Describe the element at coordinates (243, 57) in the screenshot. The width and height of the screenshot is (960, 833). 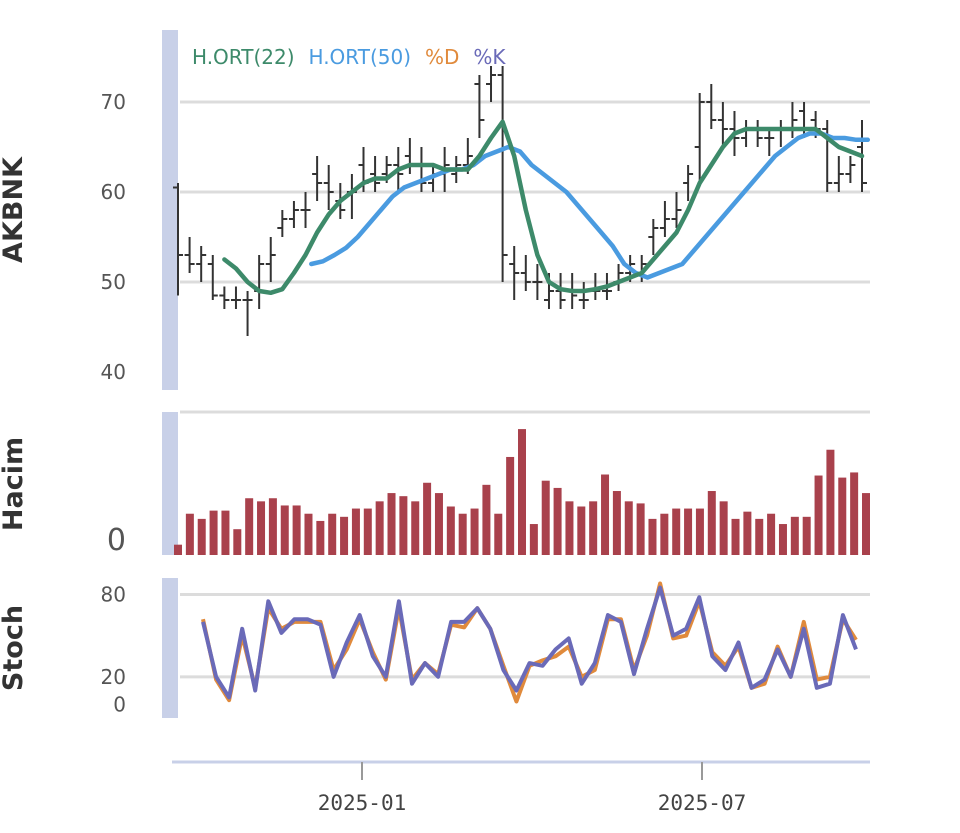
I see `legend-item: H.ORT(22)` at that location.